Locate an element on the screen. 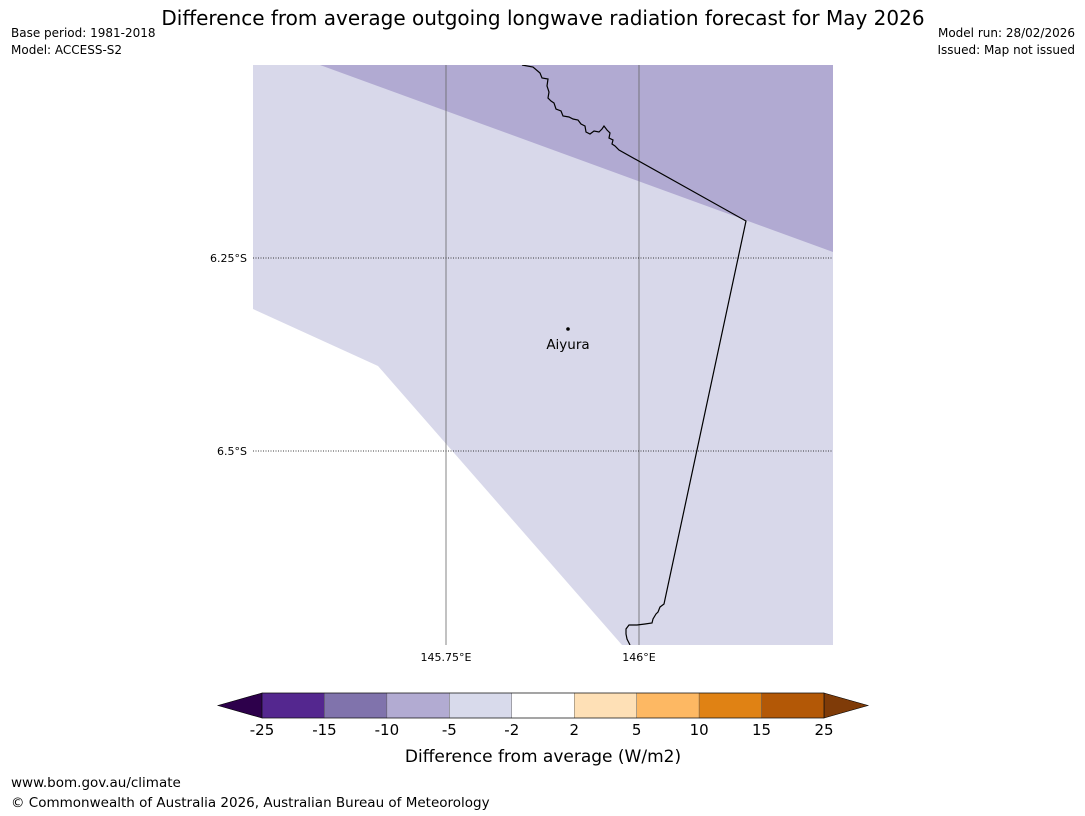 Image resolution: width=1085 pixels, height=816 pixels. meta-left: Base period: 1981-2018 Model: ACCESS-S2 is located at coordinates (83, 42).